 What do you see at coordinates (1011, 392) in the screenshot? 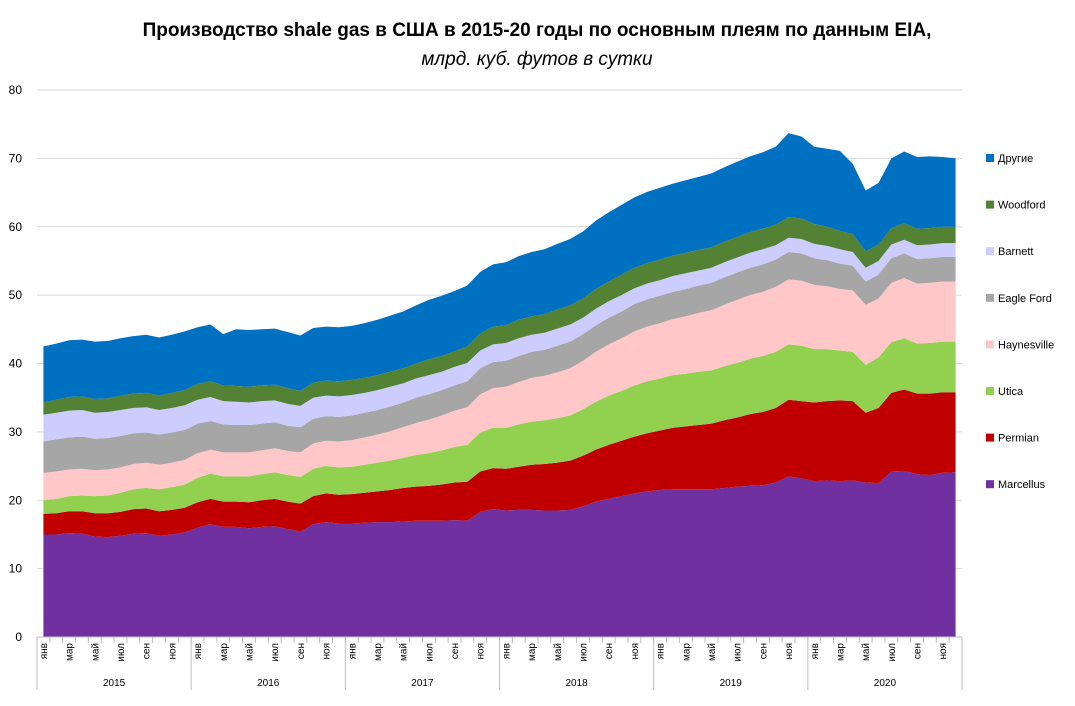
I see `legend-label: Utica` at bounding box center [1011, 392].